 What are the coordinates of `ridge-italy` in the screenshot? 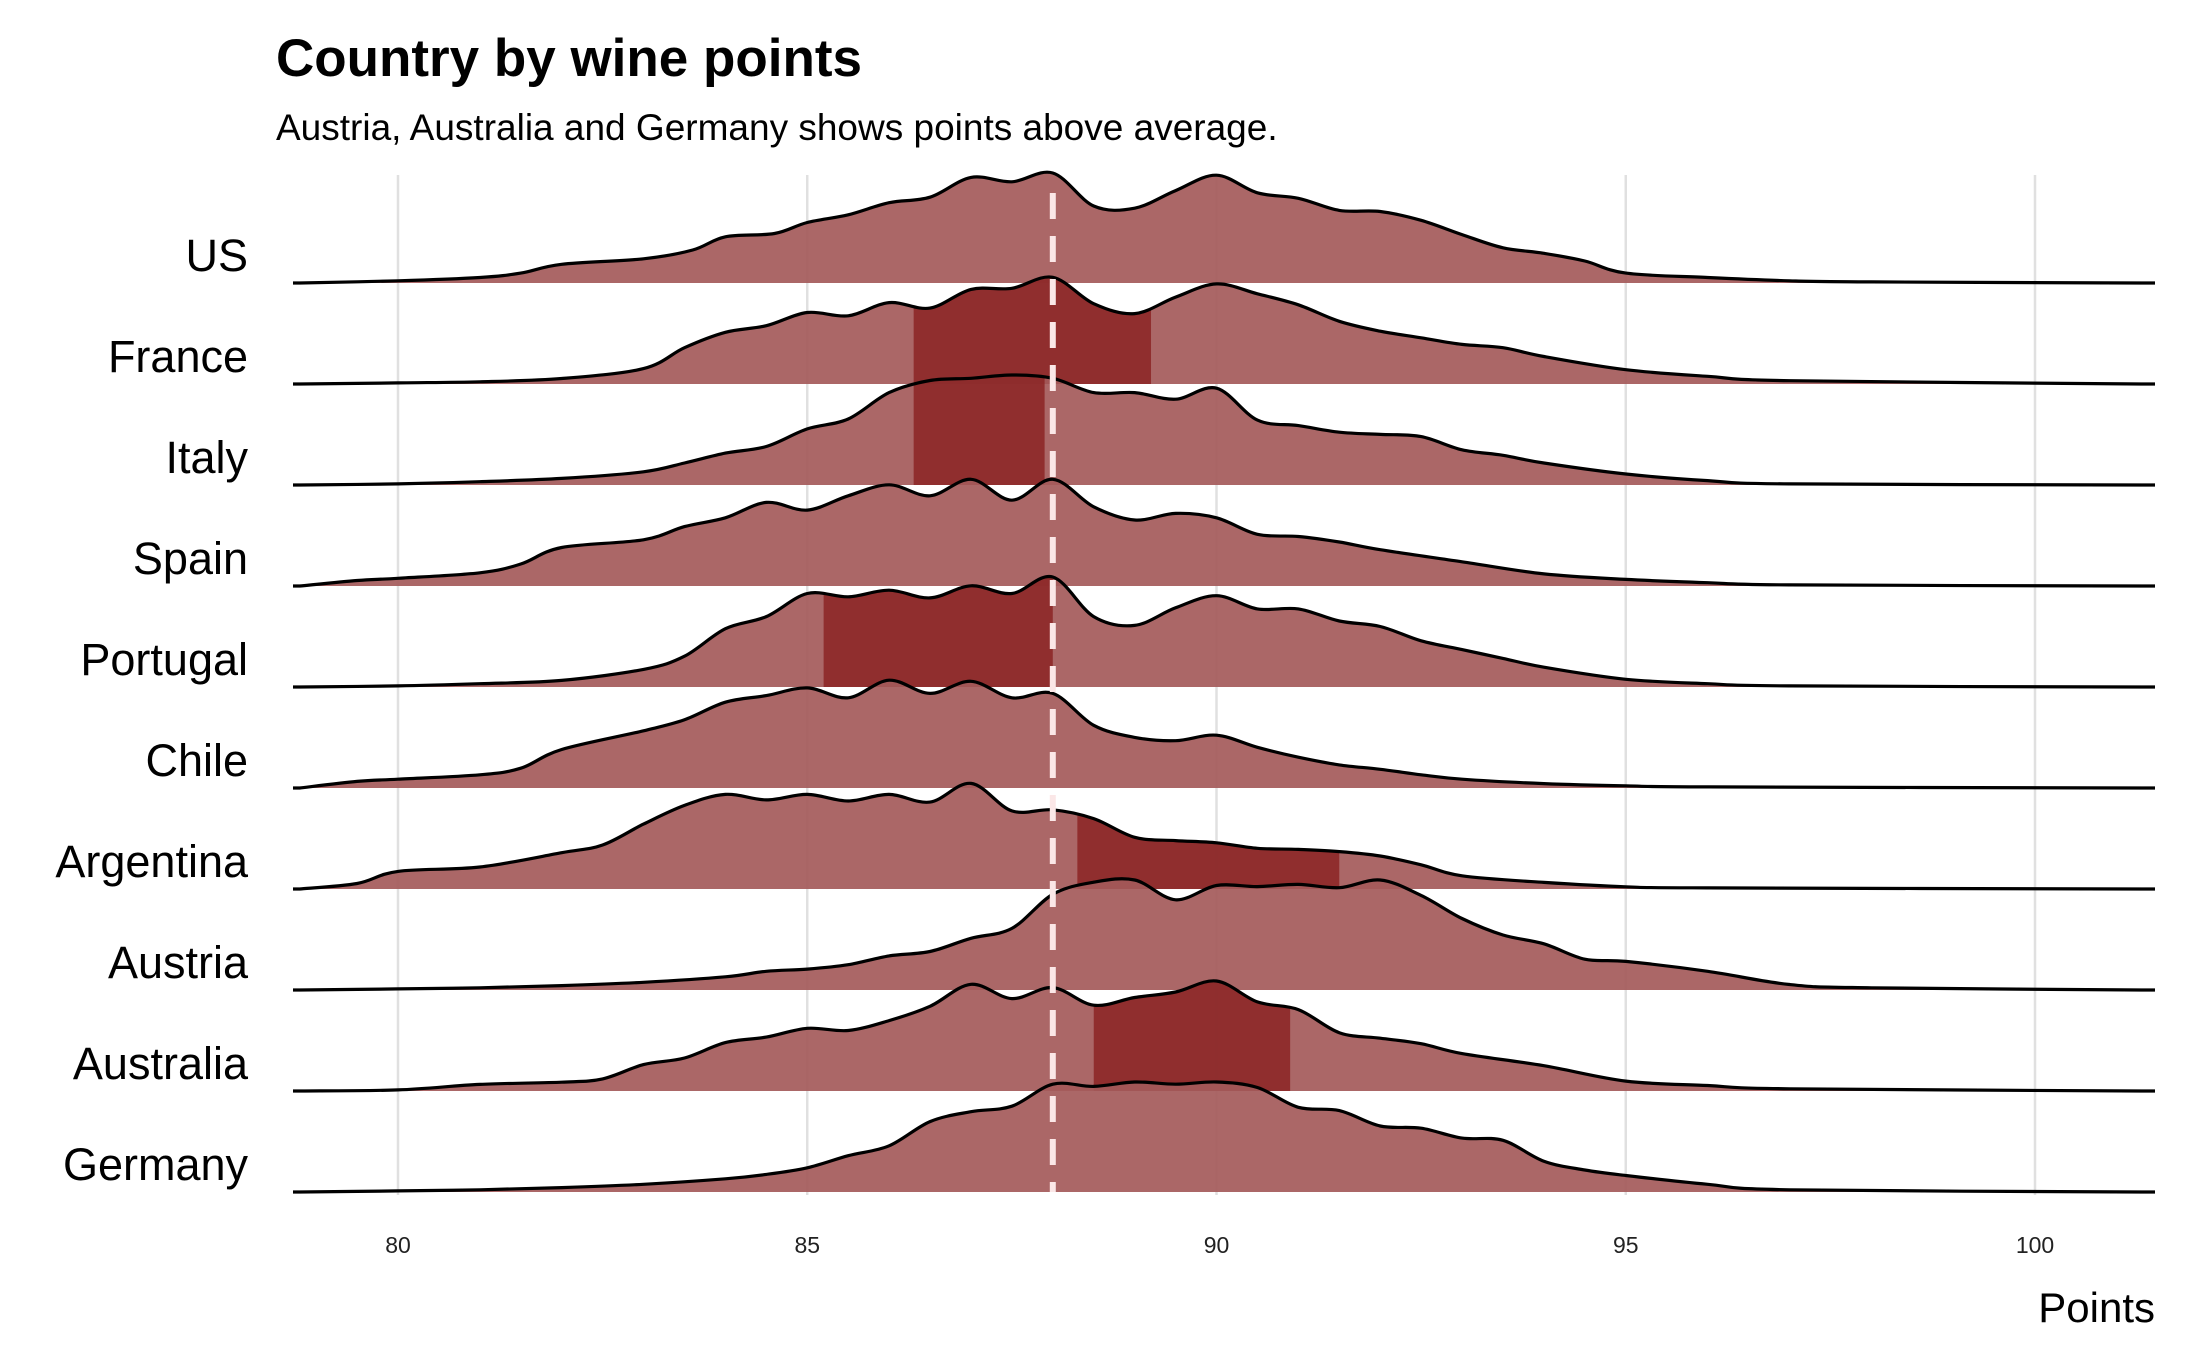 It's located at (1224, 430).